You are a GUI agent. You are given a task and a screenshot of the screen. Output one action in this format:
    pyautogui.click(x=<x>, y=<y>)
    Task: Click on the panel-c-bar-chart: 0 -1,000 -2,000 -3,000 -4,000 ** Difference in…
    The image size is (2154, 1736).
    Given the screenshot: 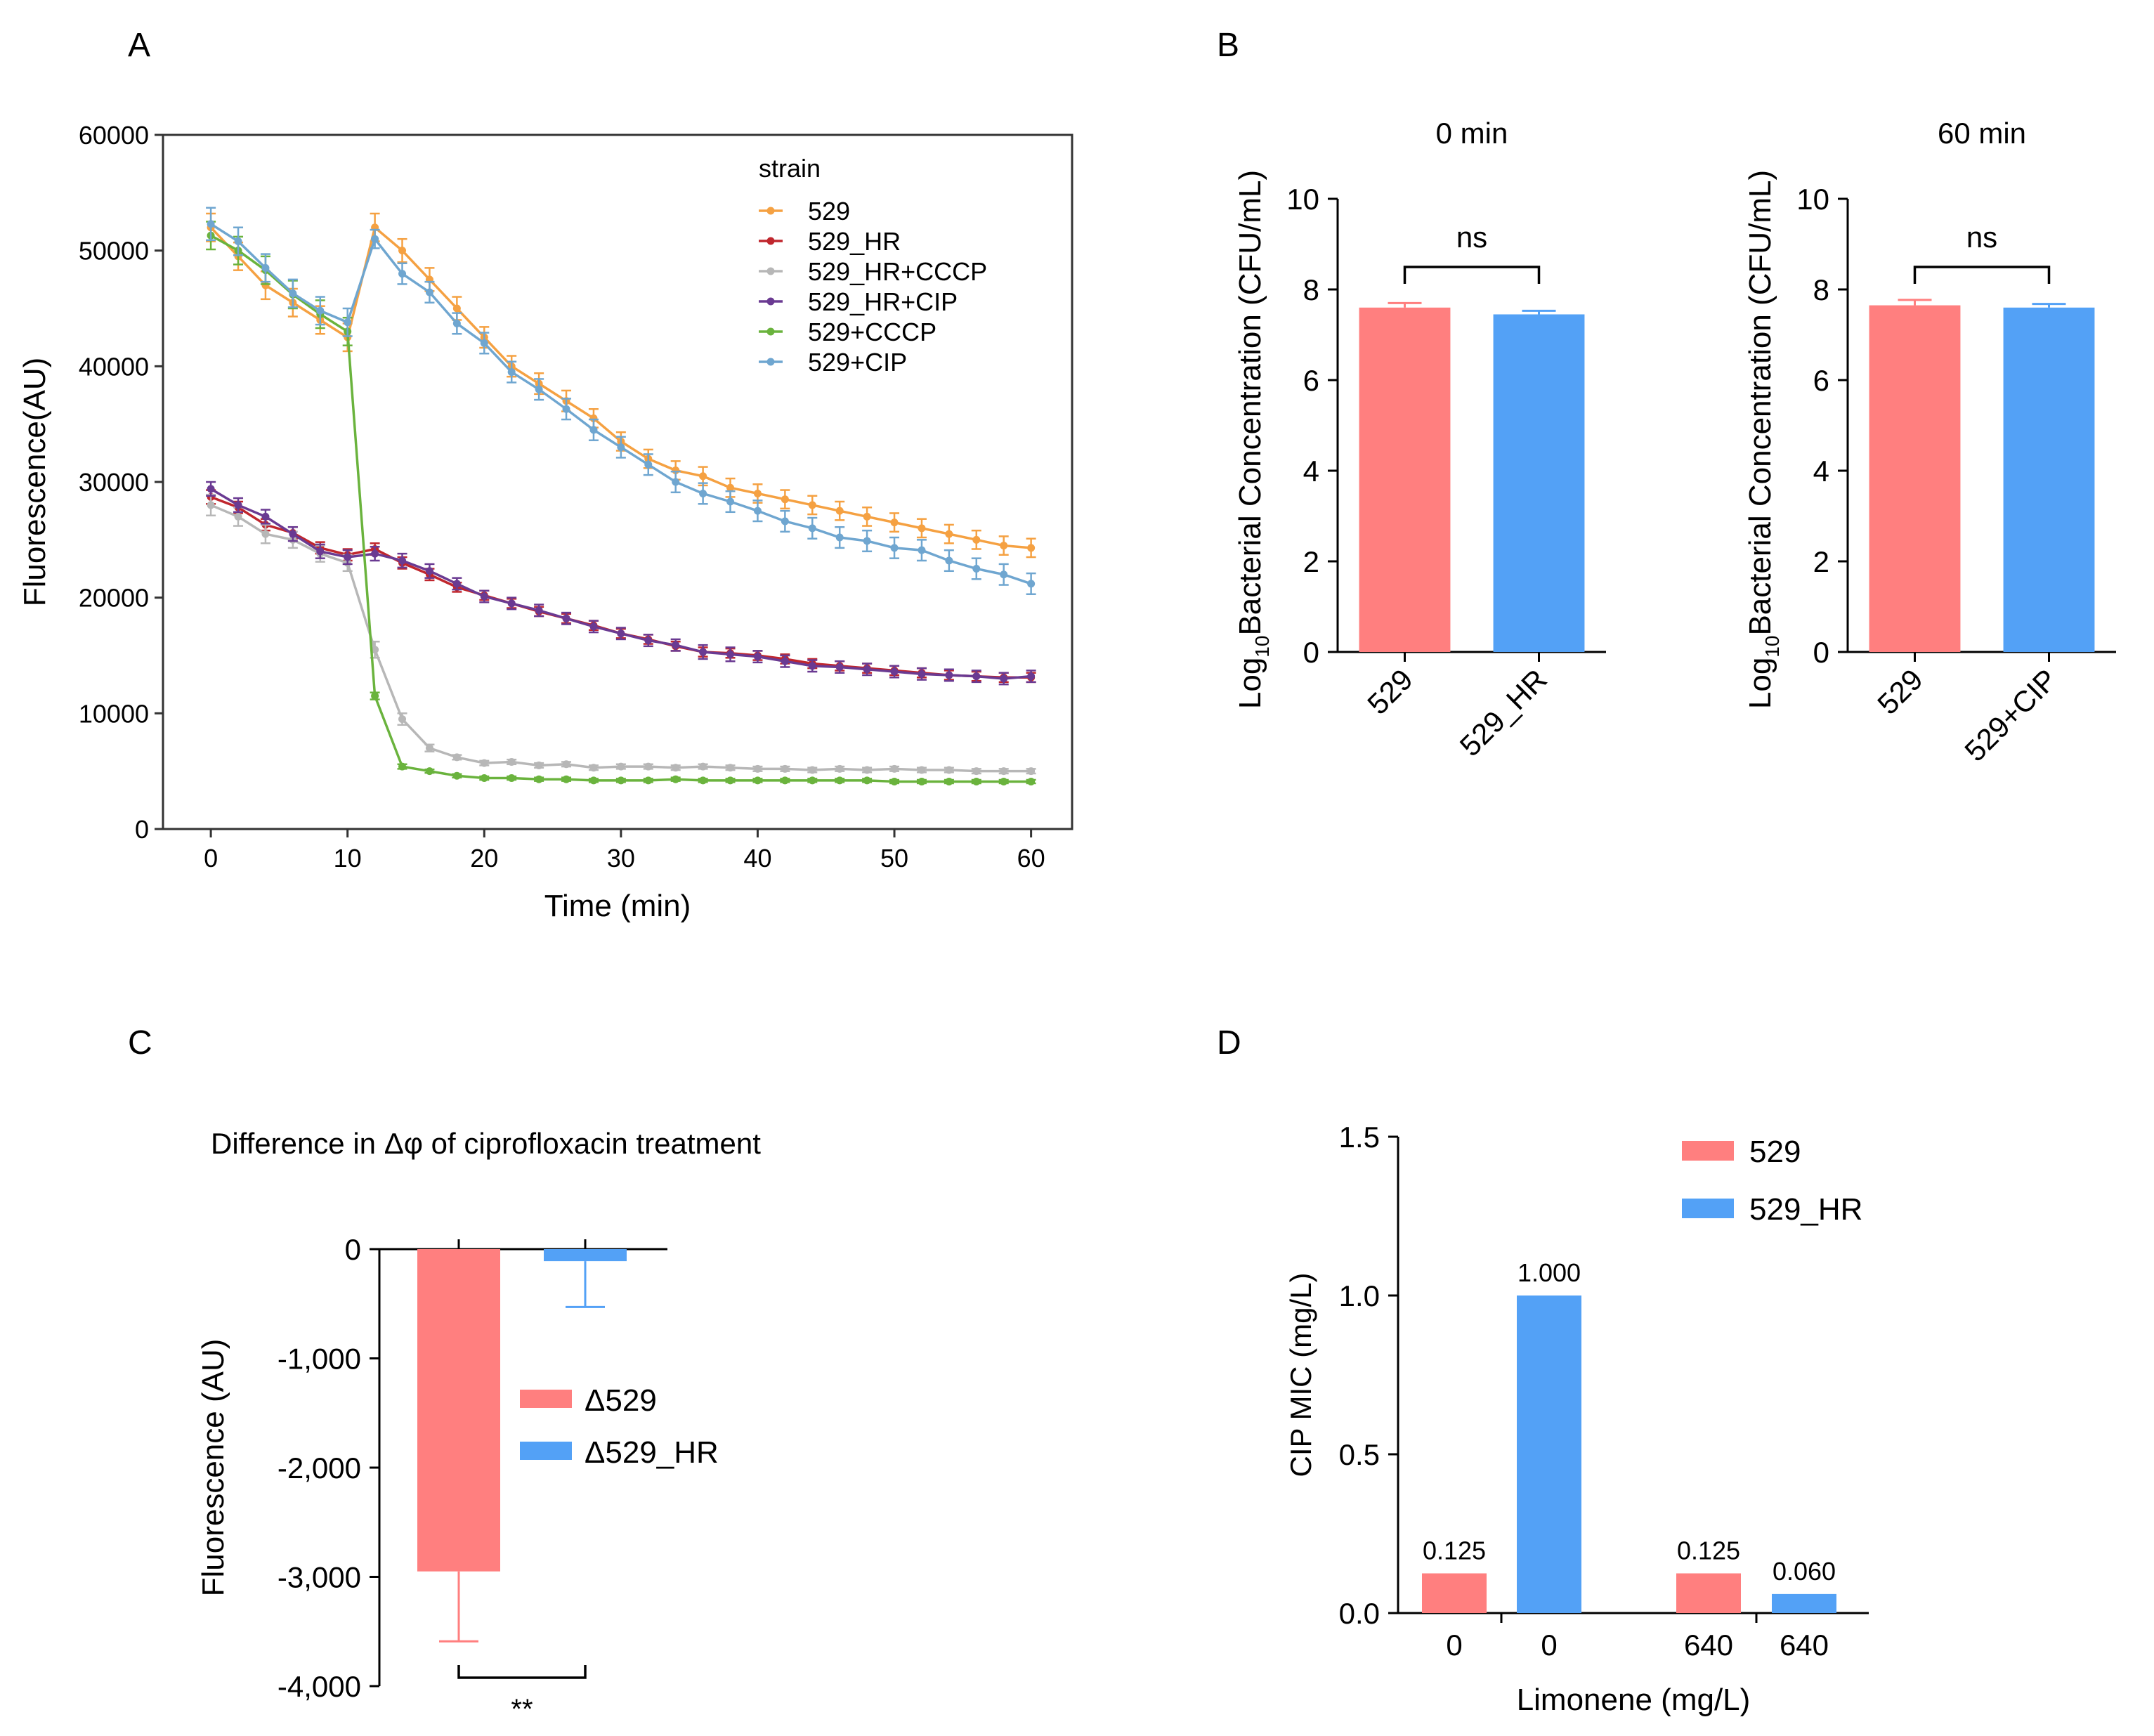 What is the action you would take?
    pyautogui.click(x=479, y=1426)
    